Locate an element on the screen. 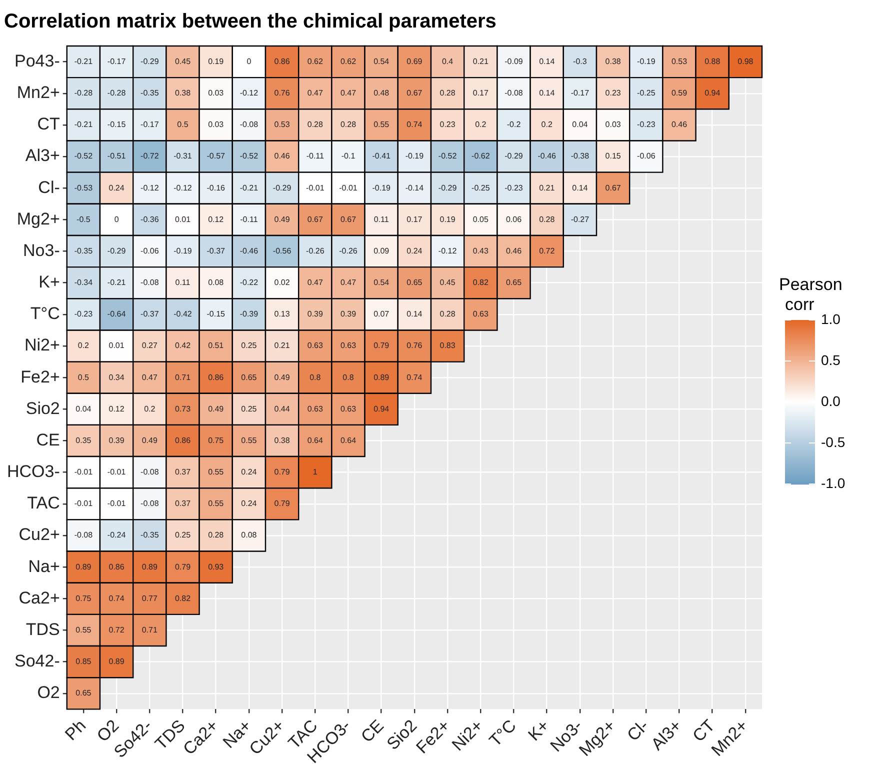 This screenshot has width=872, height=775. data-label: 0.5 is located at coordinates (84, 377).